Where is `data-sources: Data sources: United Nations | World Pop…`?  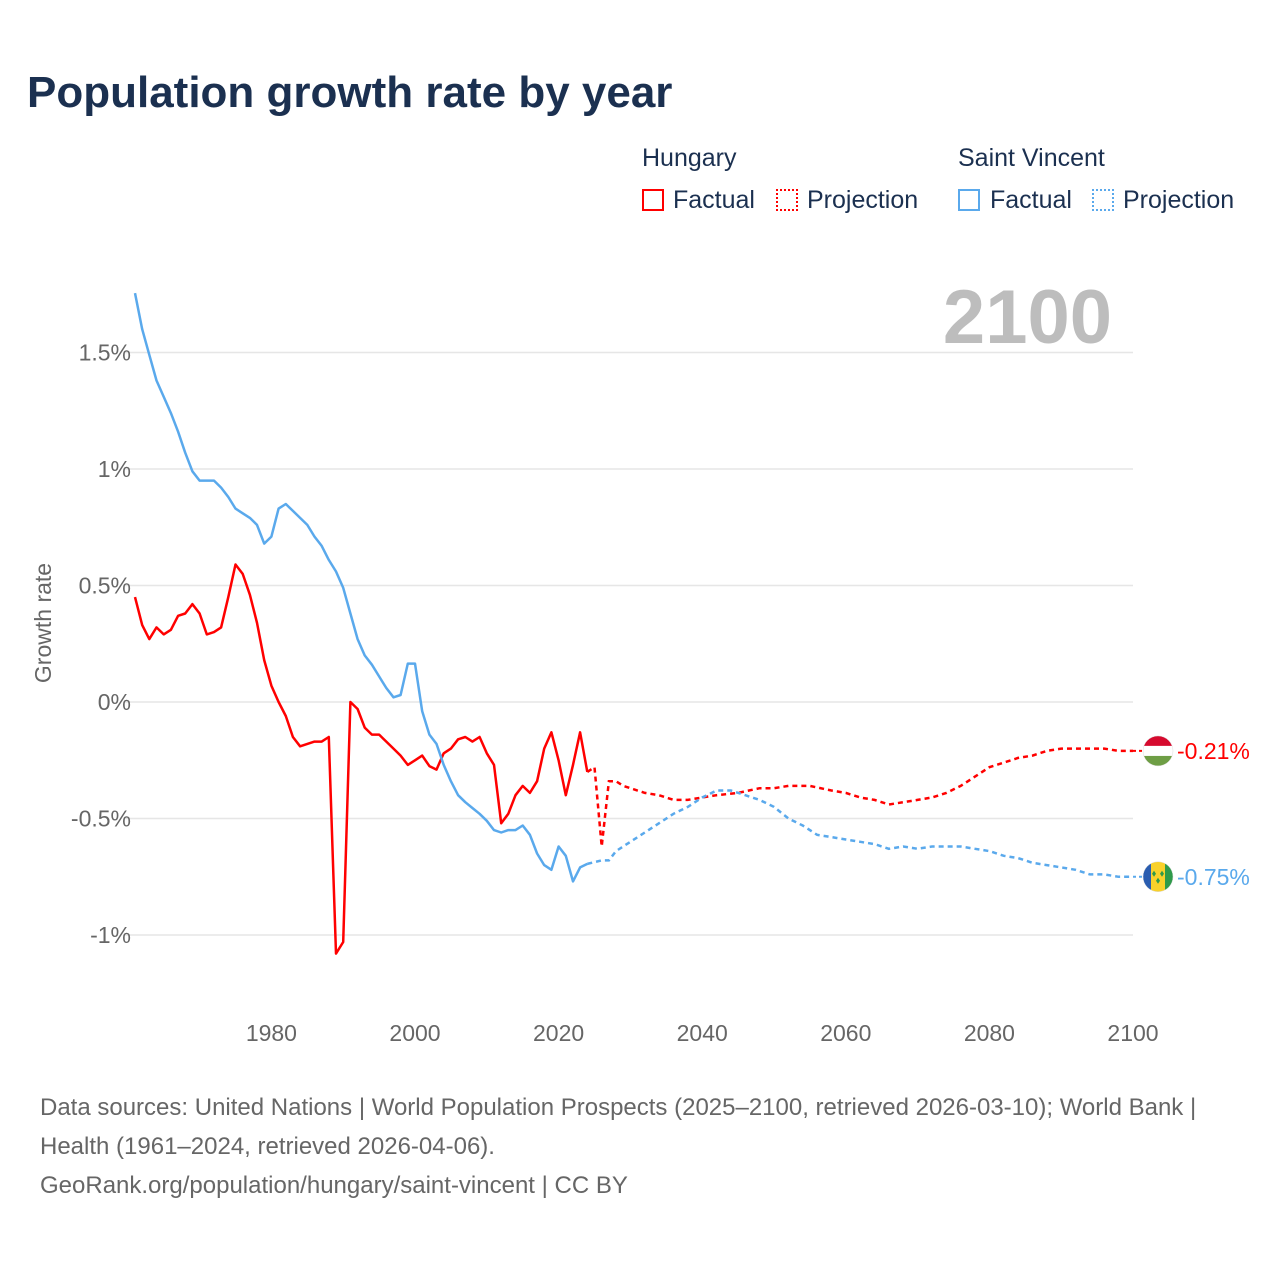
data-sources: Data sources: United Nations | World Pop… is located at coordinates (618, 1127).